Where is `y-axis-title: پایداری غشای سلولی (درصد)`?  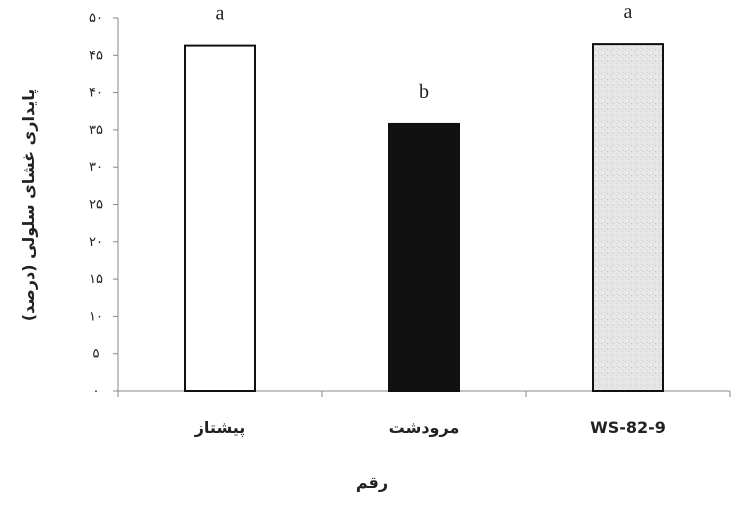 y-axis-title: پایداری غشای سلولی (درصد) is located at coordinates (29, 205).